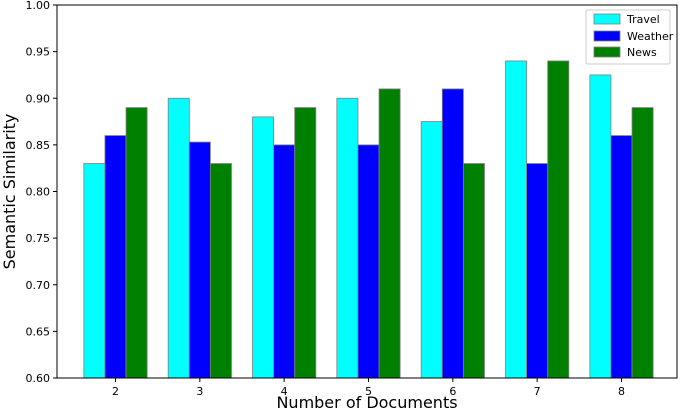  I want to click on x-axis-title: Number of Documents, so click(366, 402).